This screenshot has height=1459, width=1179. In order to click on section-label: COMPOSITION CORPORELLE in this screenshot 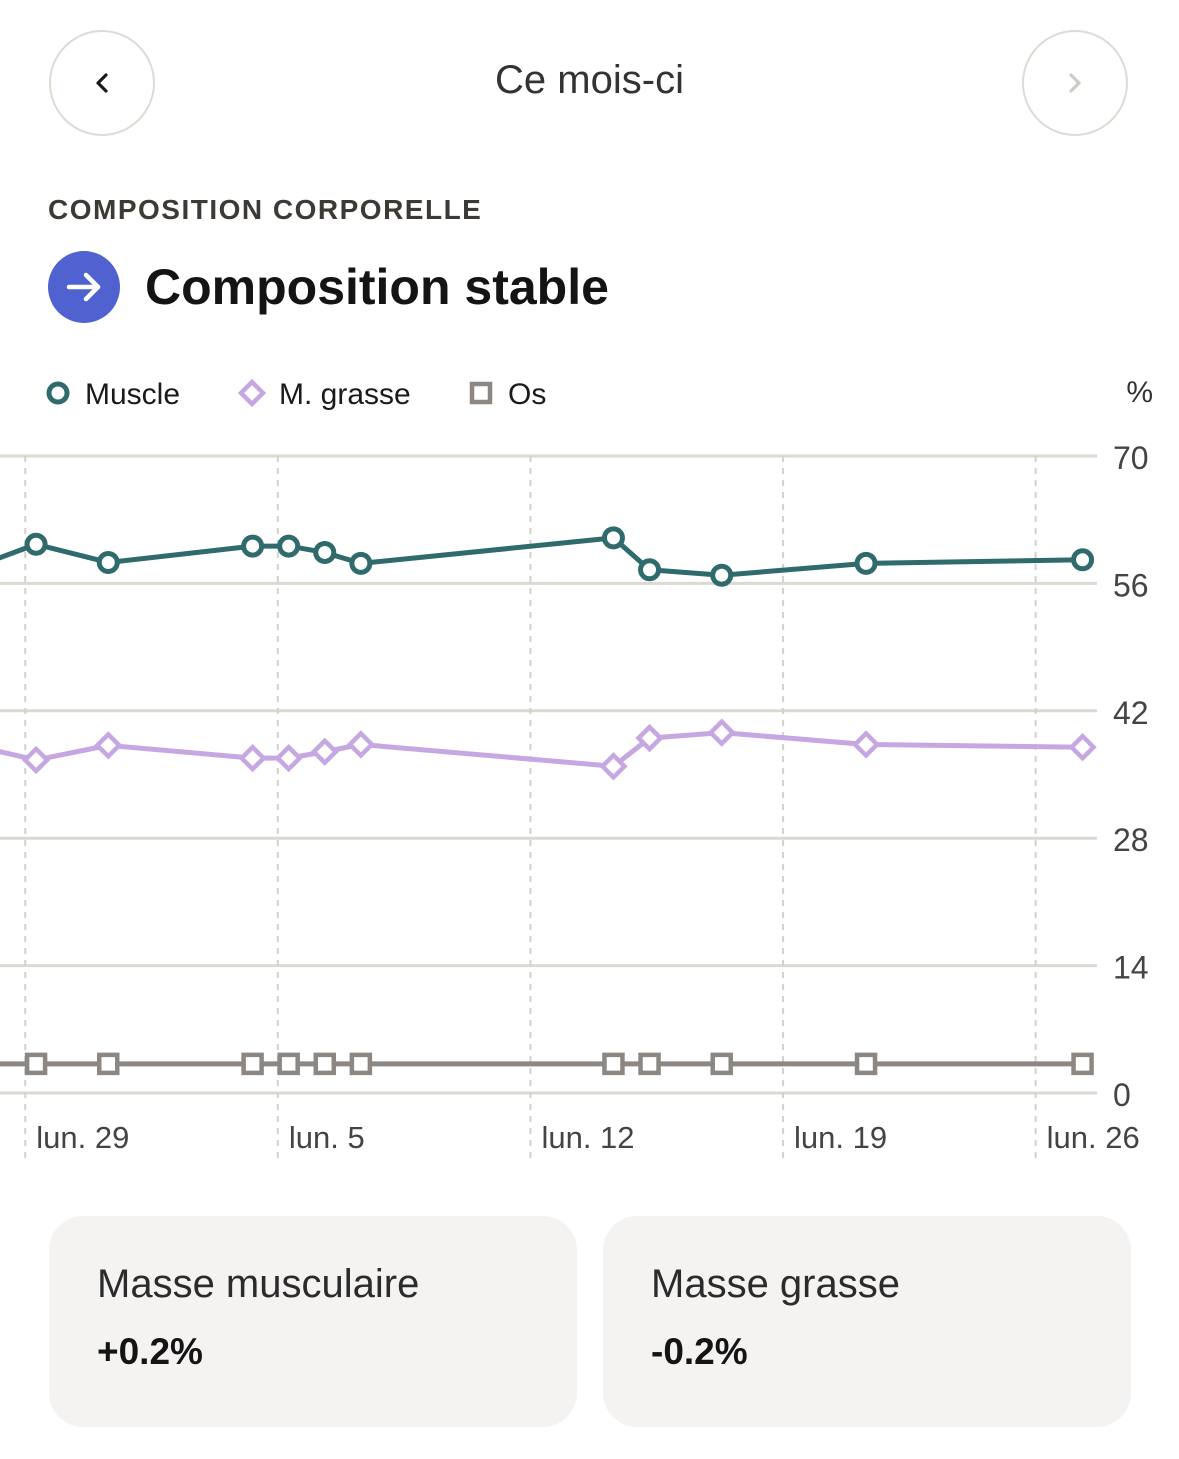, I will do `click(265, 209)`.